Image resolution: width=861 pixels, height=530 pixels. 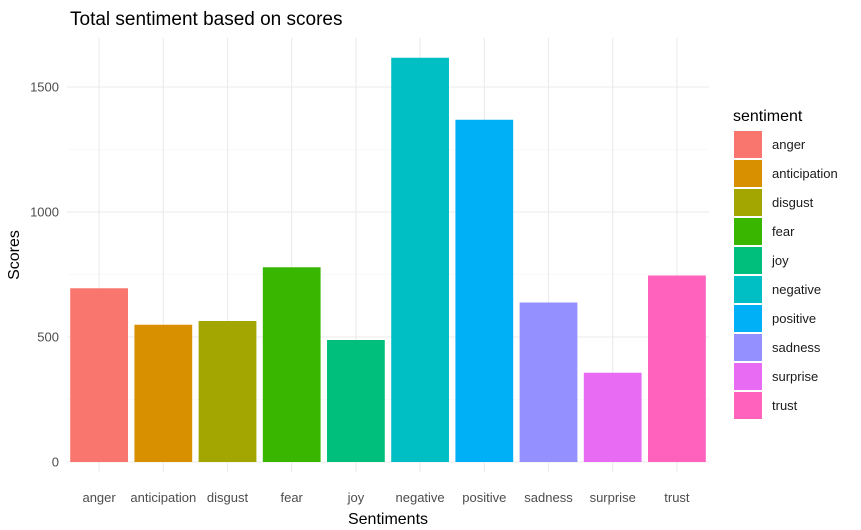 What do you see at coordinates (748, 376) in the screenshot?
I see `legend-swatch-surprise` at bounding box center [748, 376].